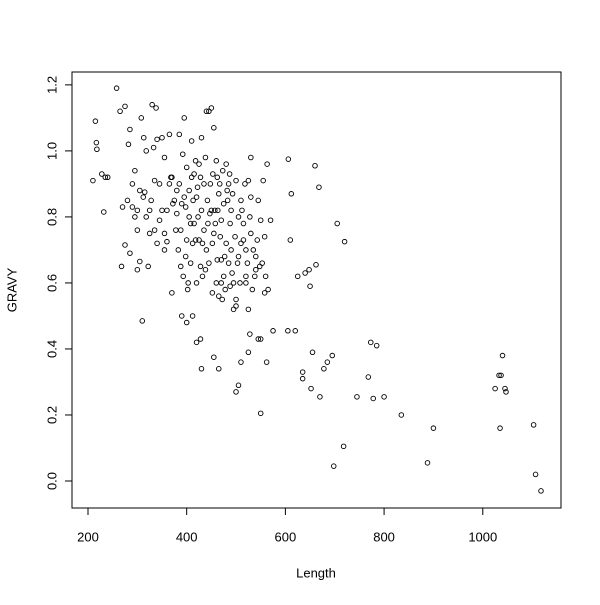  Describe the element at coordinates (51, 283) in the screenshot. I see `y-tick-label: 0.6` at that location.